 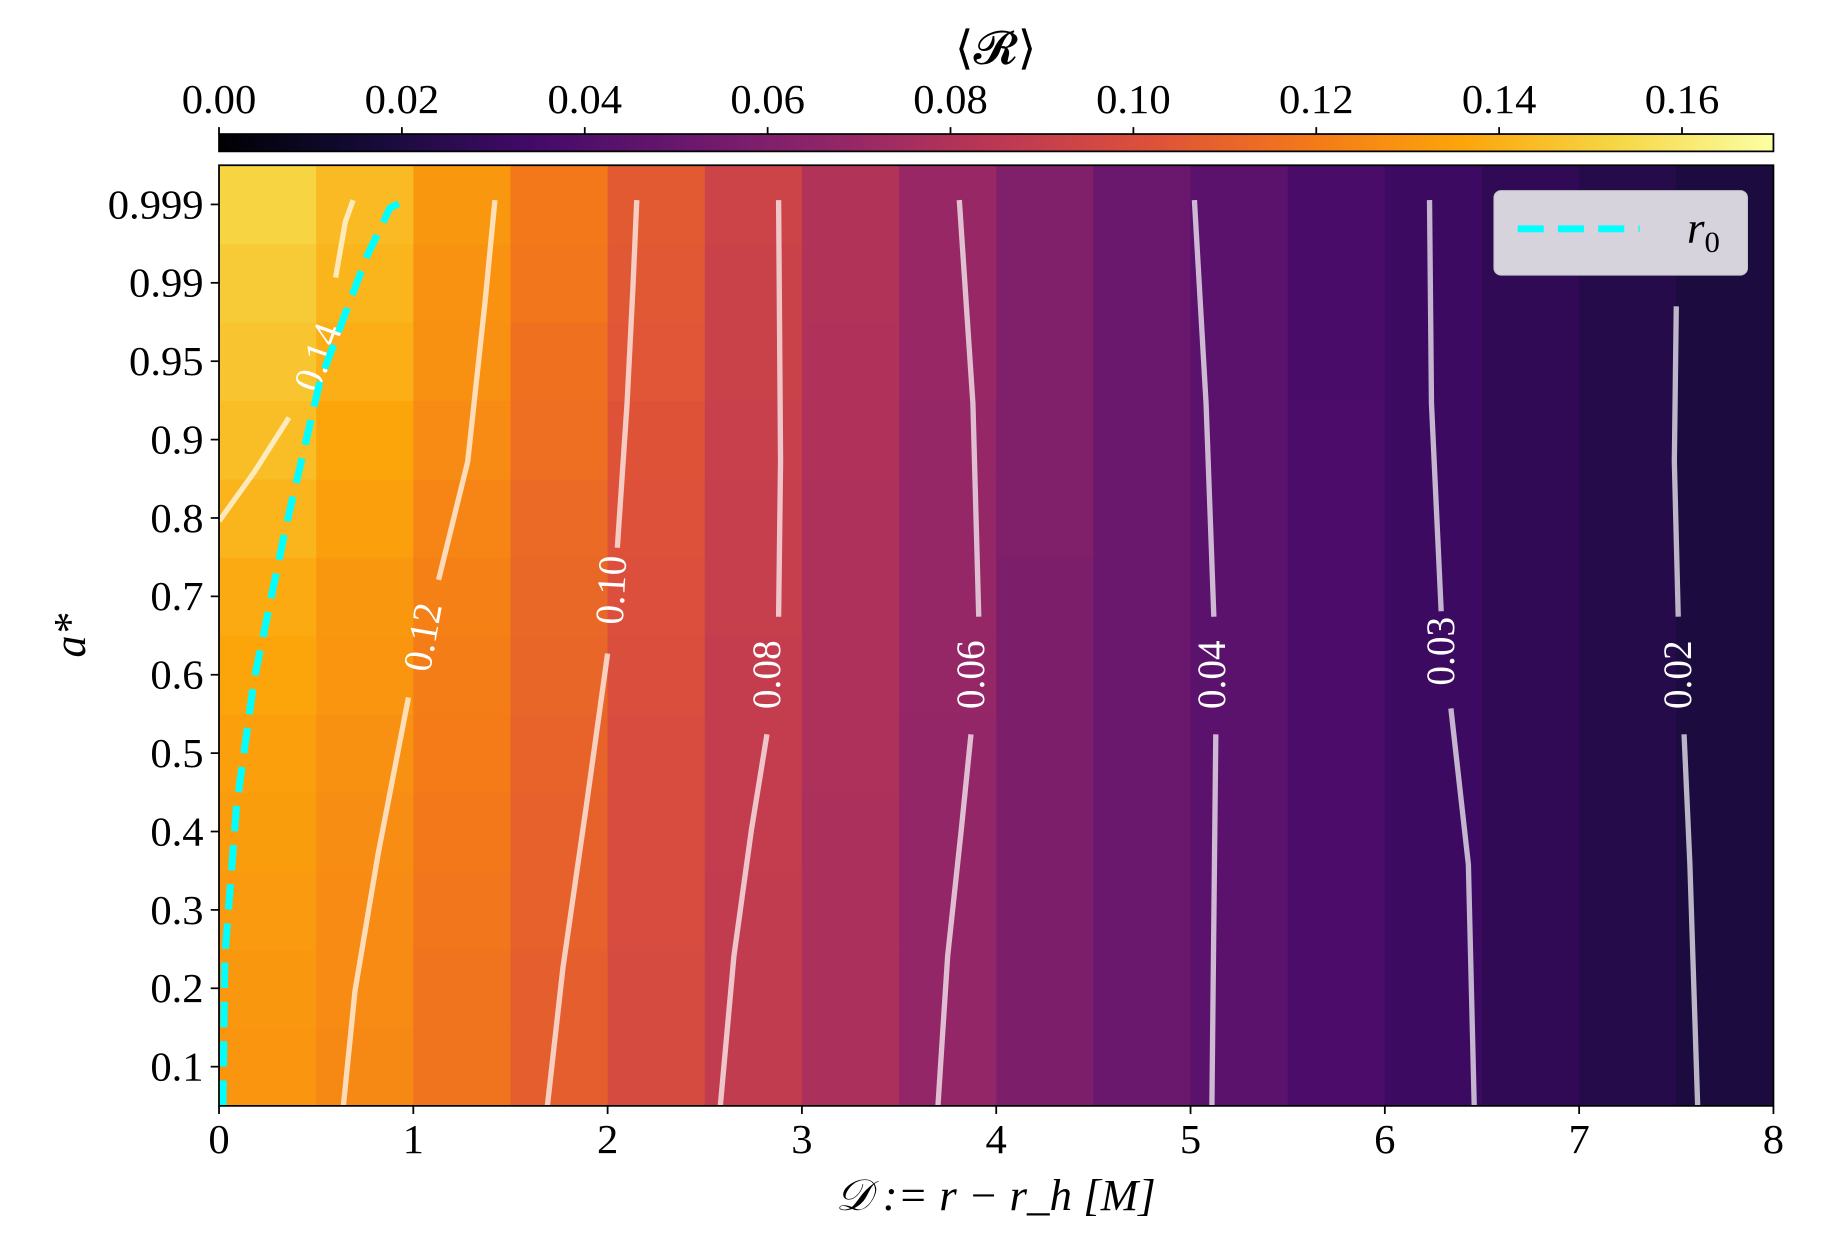 I want to click on colorbar-tick-label: 0.00, so click(x=219, y=100).